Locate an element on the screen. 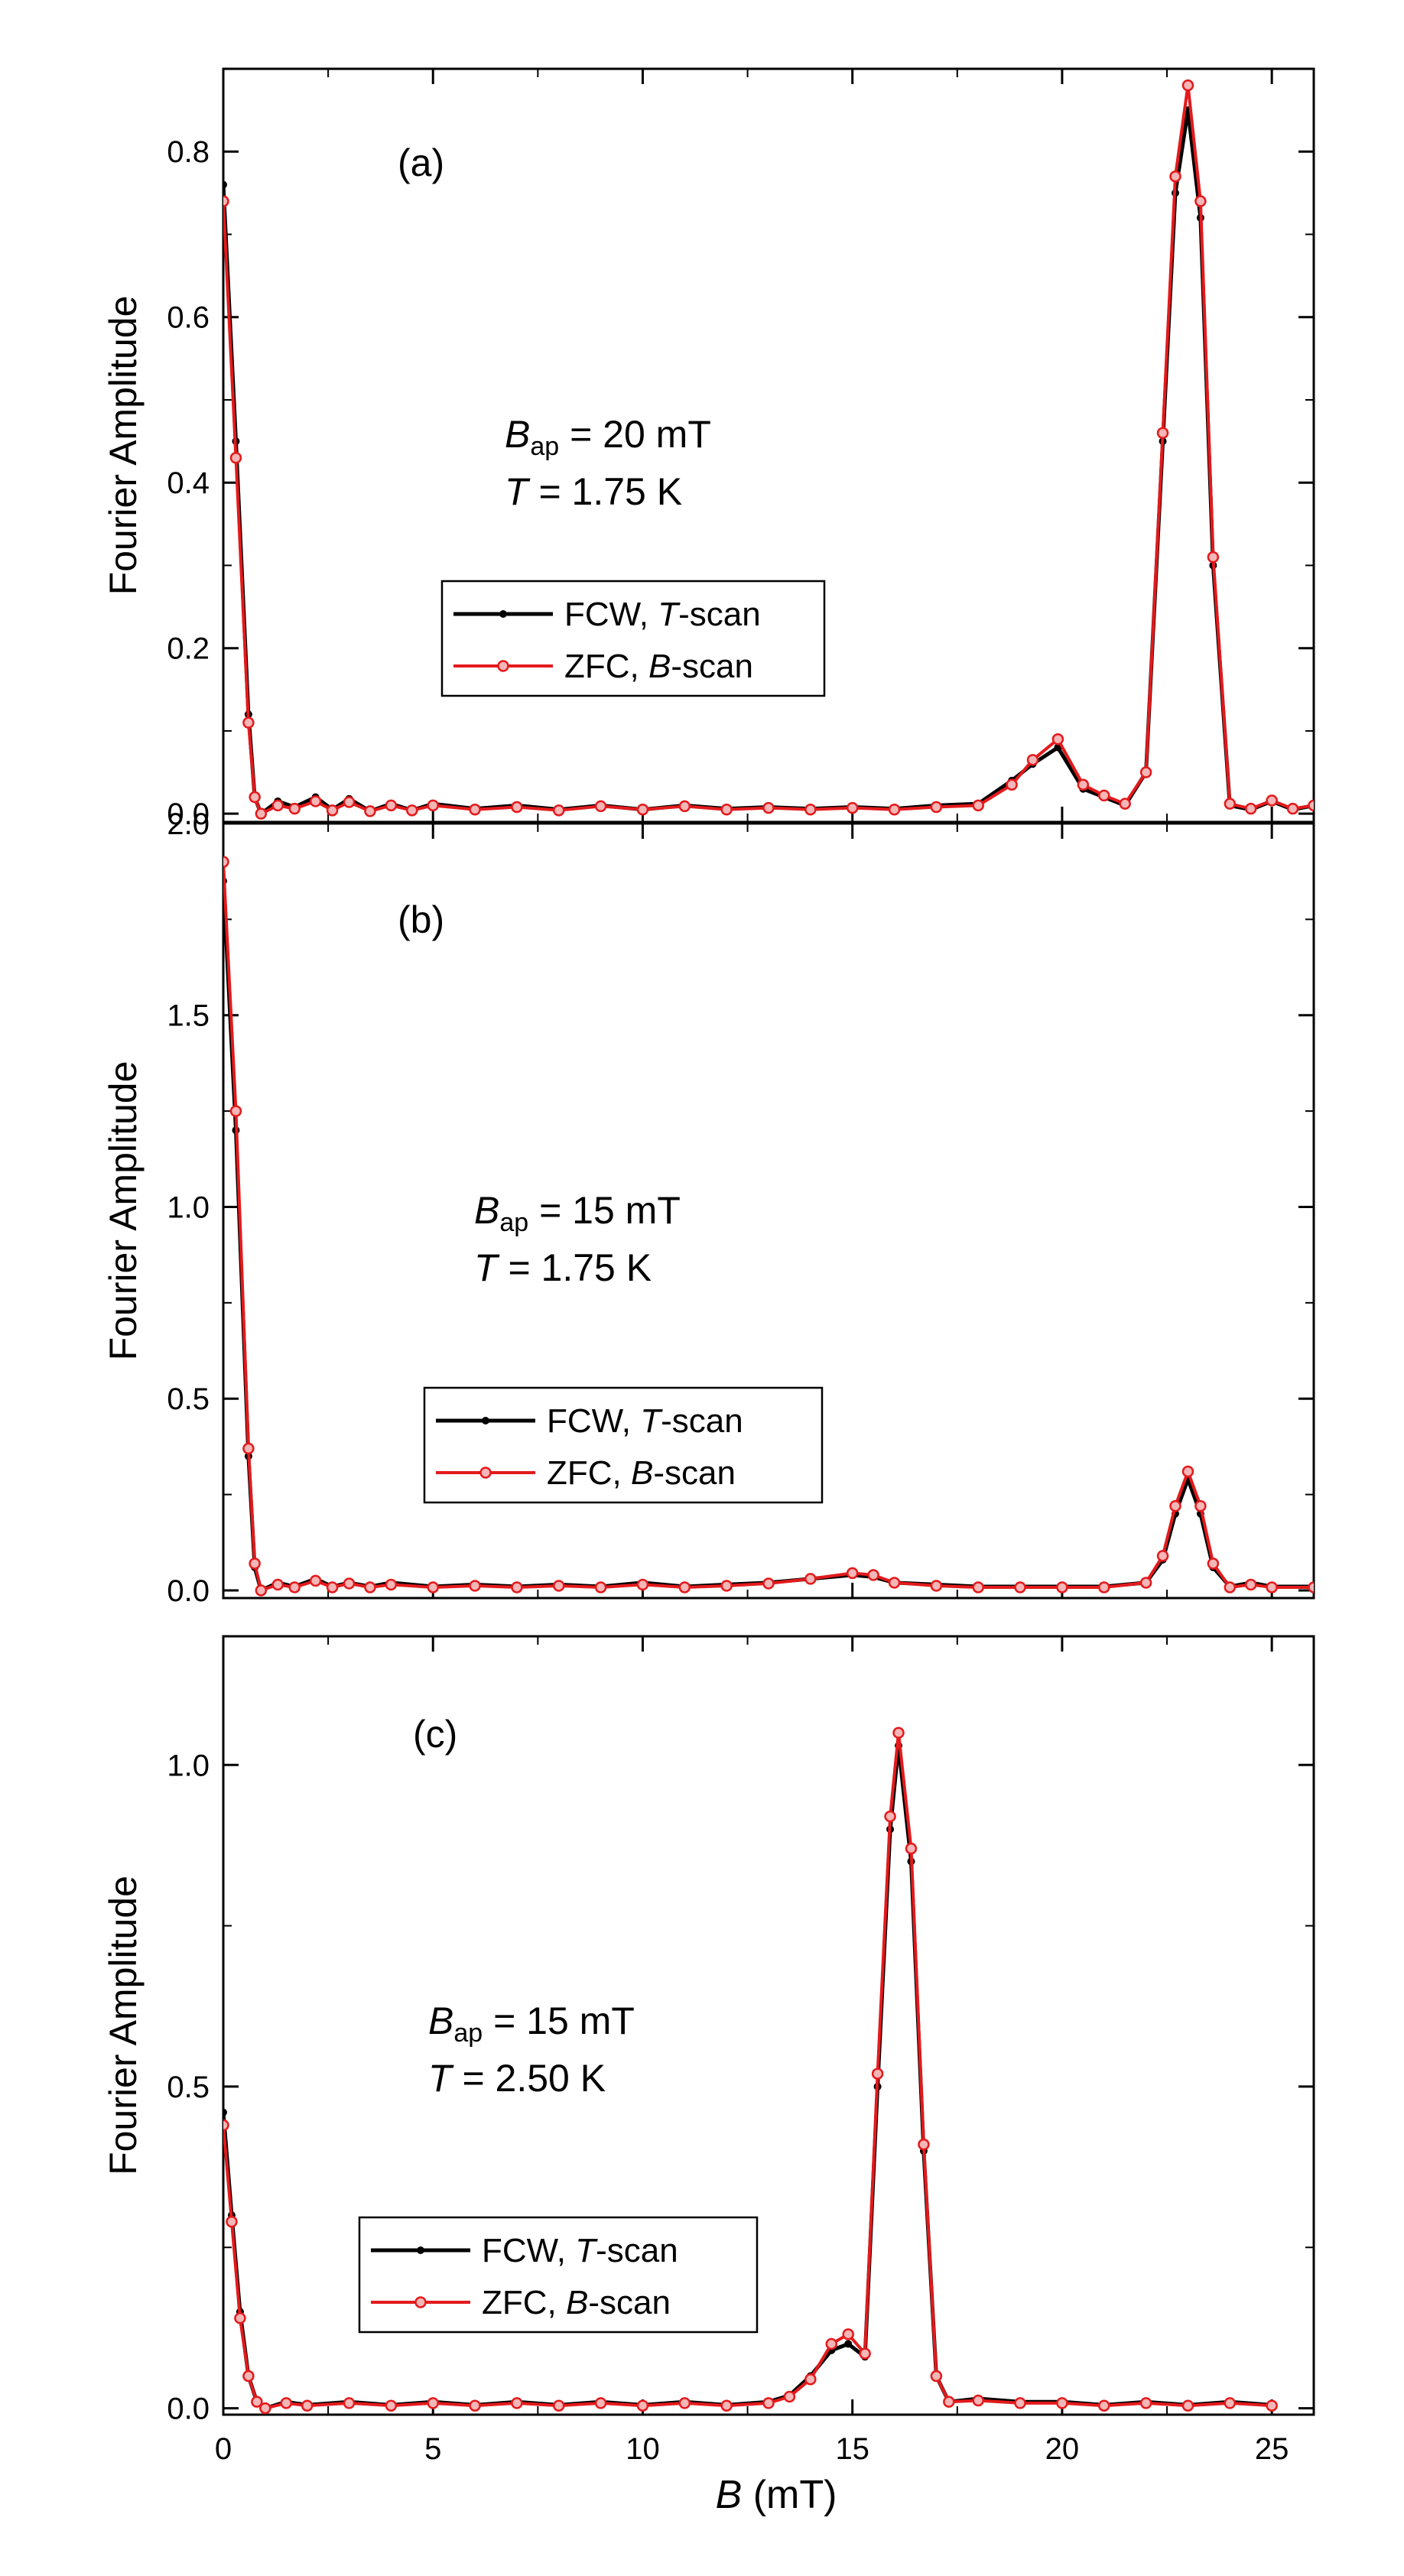 This screenshot has height=2576, width=1404. y-tick-label: 2.0 is located at coordinates (188, 824).